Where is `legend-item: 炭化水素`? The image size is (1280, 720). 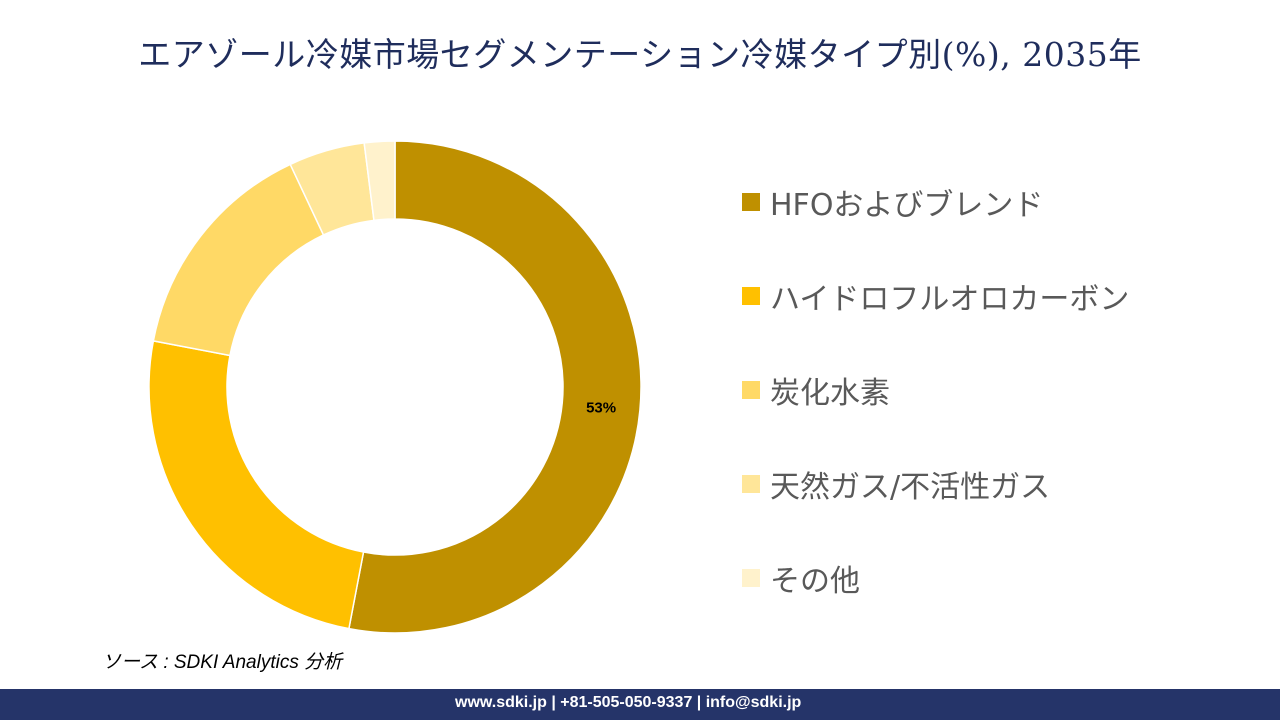
legend-item: 炭化水素 is located at coordinates (816, 390).